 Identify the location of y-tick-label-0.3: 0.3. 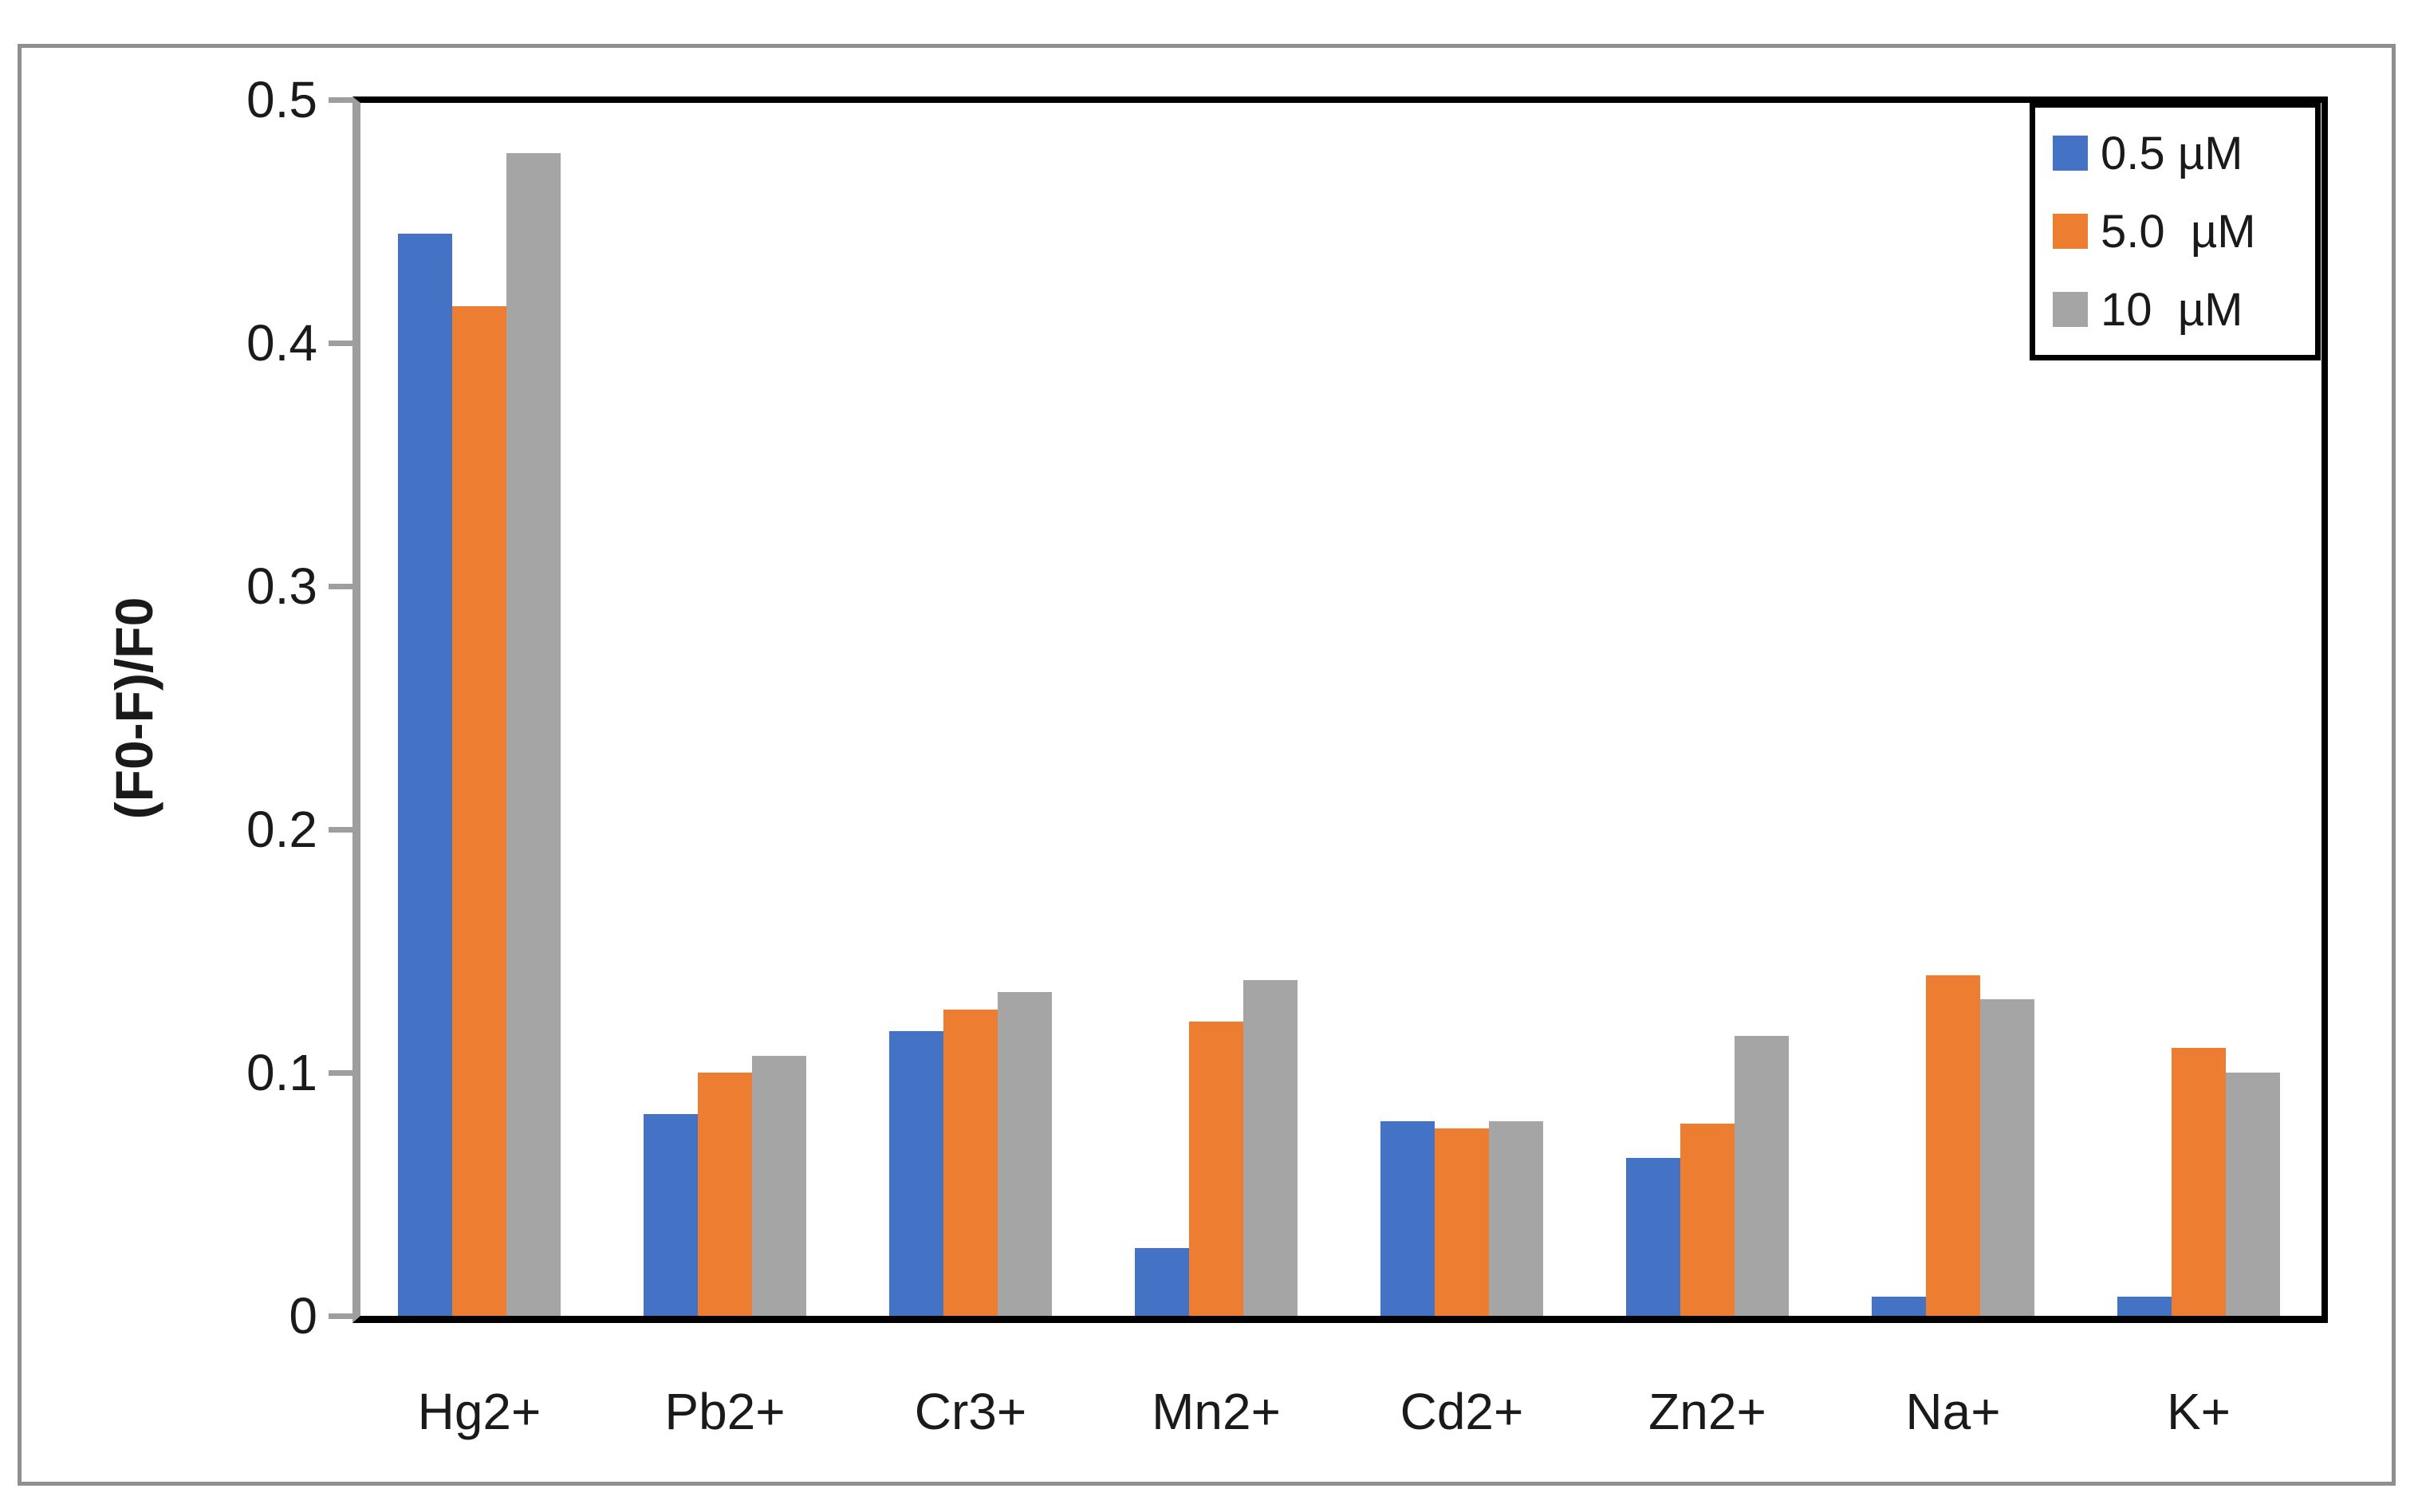
(281, 586).